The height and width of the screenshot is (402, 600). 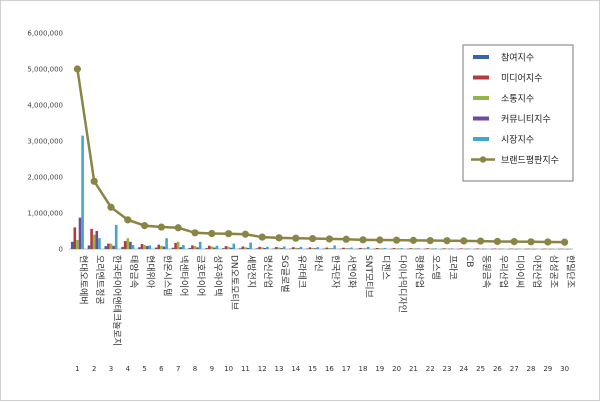 What do you see at coordinates (463, 369) in the screenshot?
I see `x-index-label: 24` at bounding box center [463, 369].